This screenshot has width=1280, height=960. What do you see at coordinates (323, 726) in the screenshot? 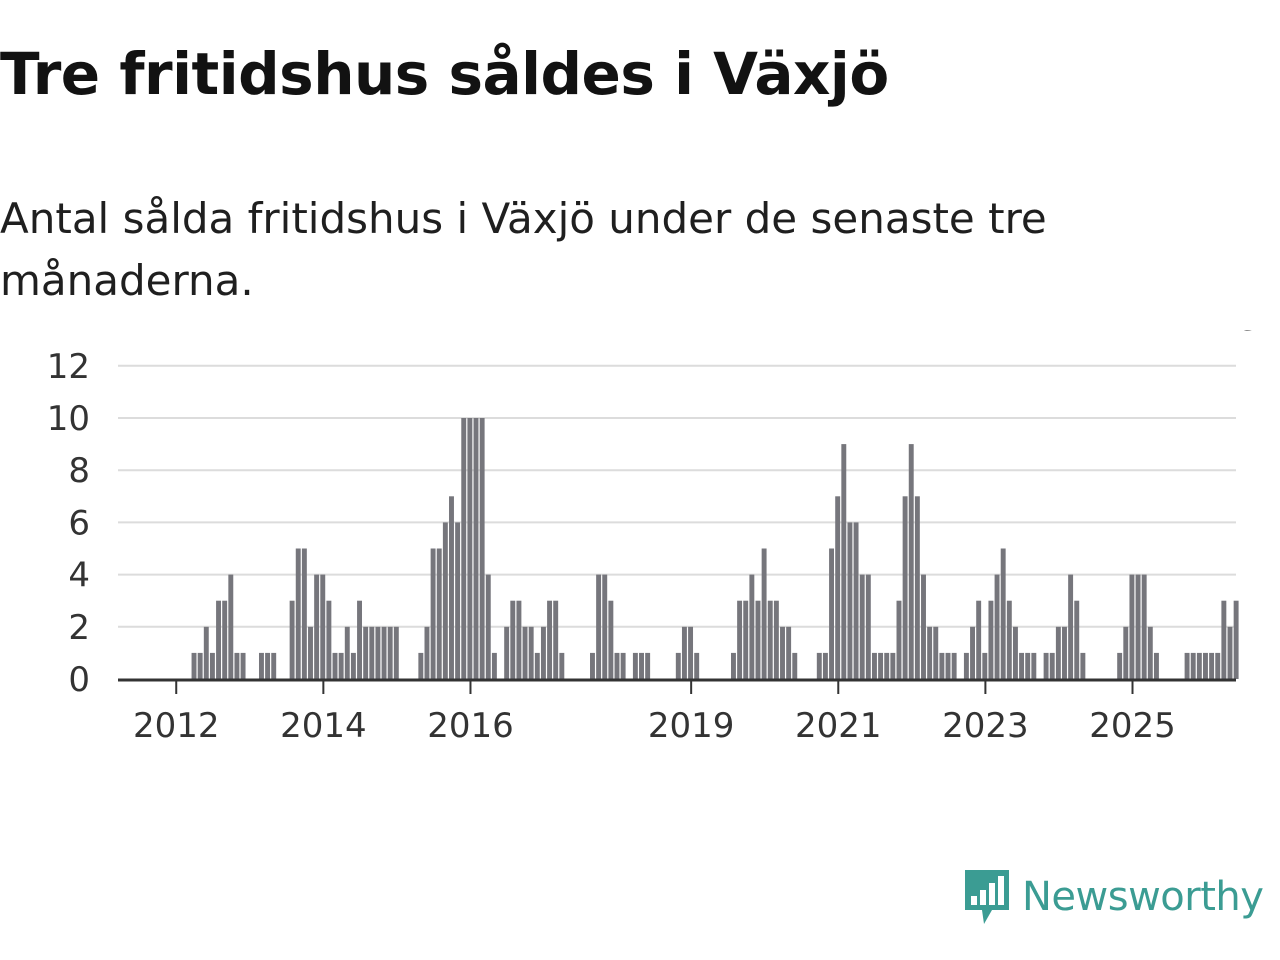
I see `x-tick-label: 2014` at bounding box center [323, 726].